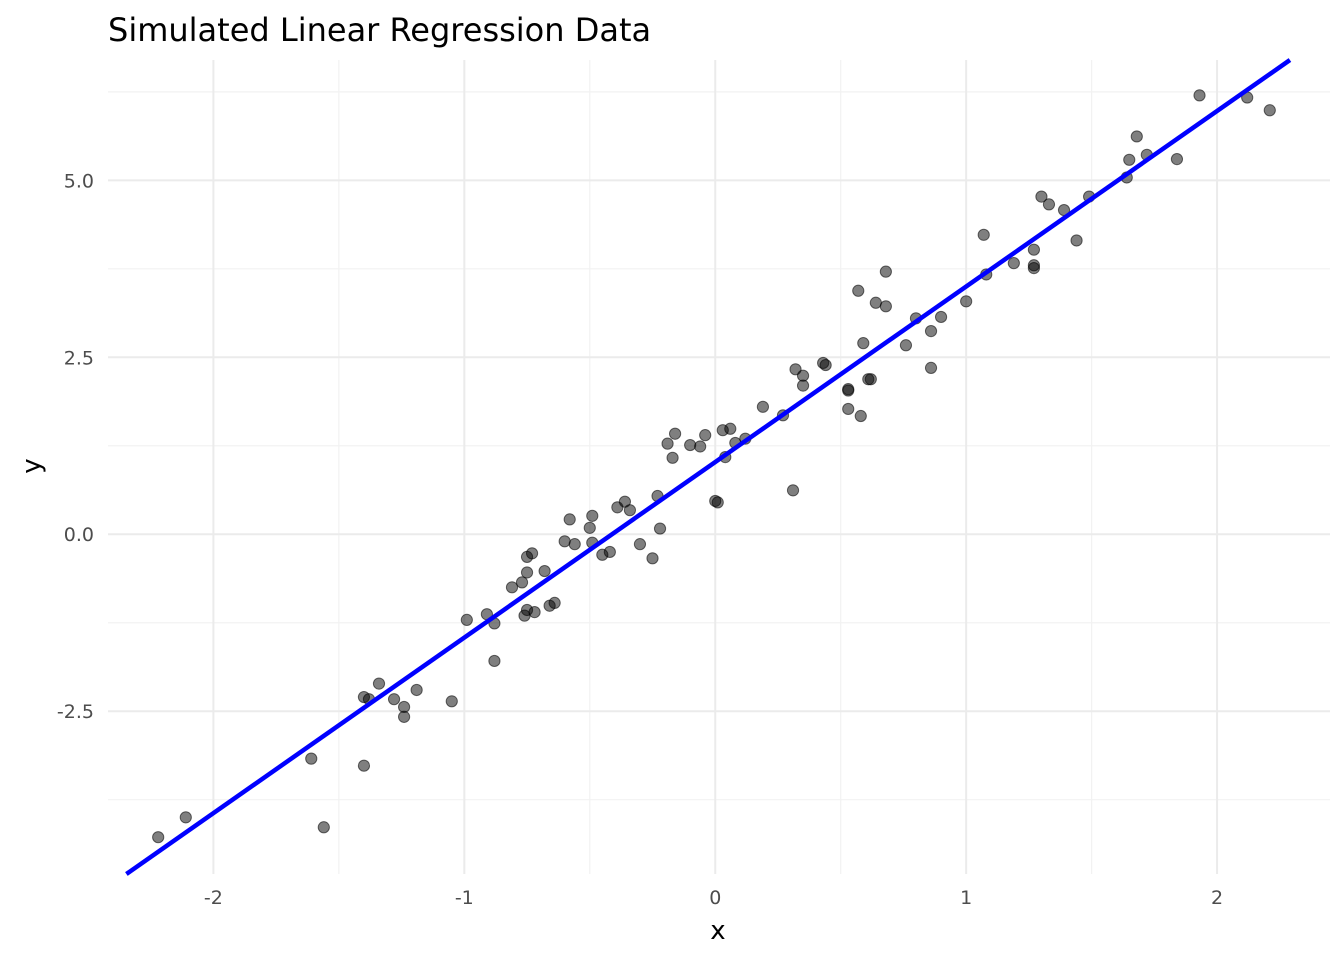  Describe the element at coordinates (79, 181) in the screenshot. I see `y-tick-label: 5.0` at that location.